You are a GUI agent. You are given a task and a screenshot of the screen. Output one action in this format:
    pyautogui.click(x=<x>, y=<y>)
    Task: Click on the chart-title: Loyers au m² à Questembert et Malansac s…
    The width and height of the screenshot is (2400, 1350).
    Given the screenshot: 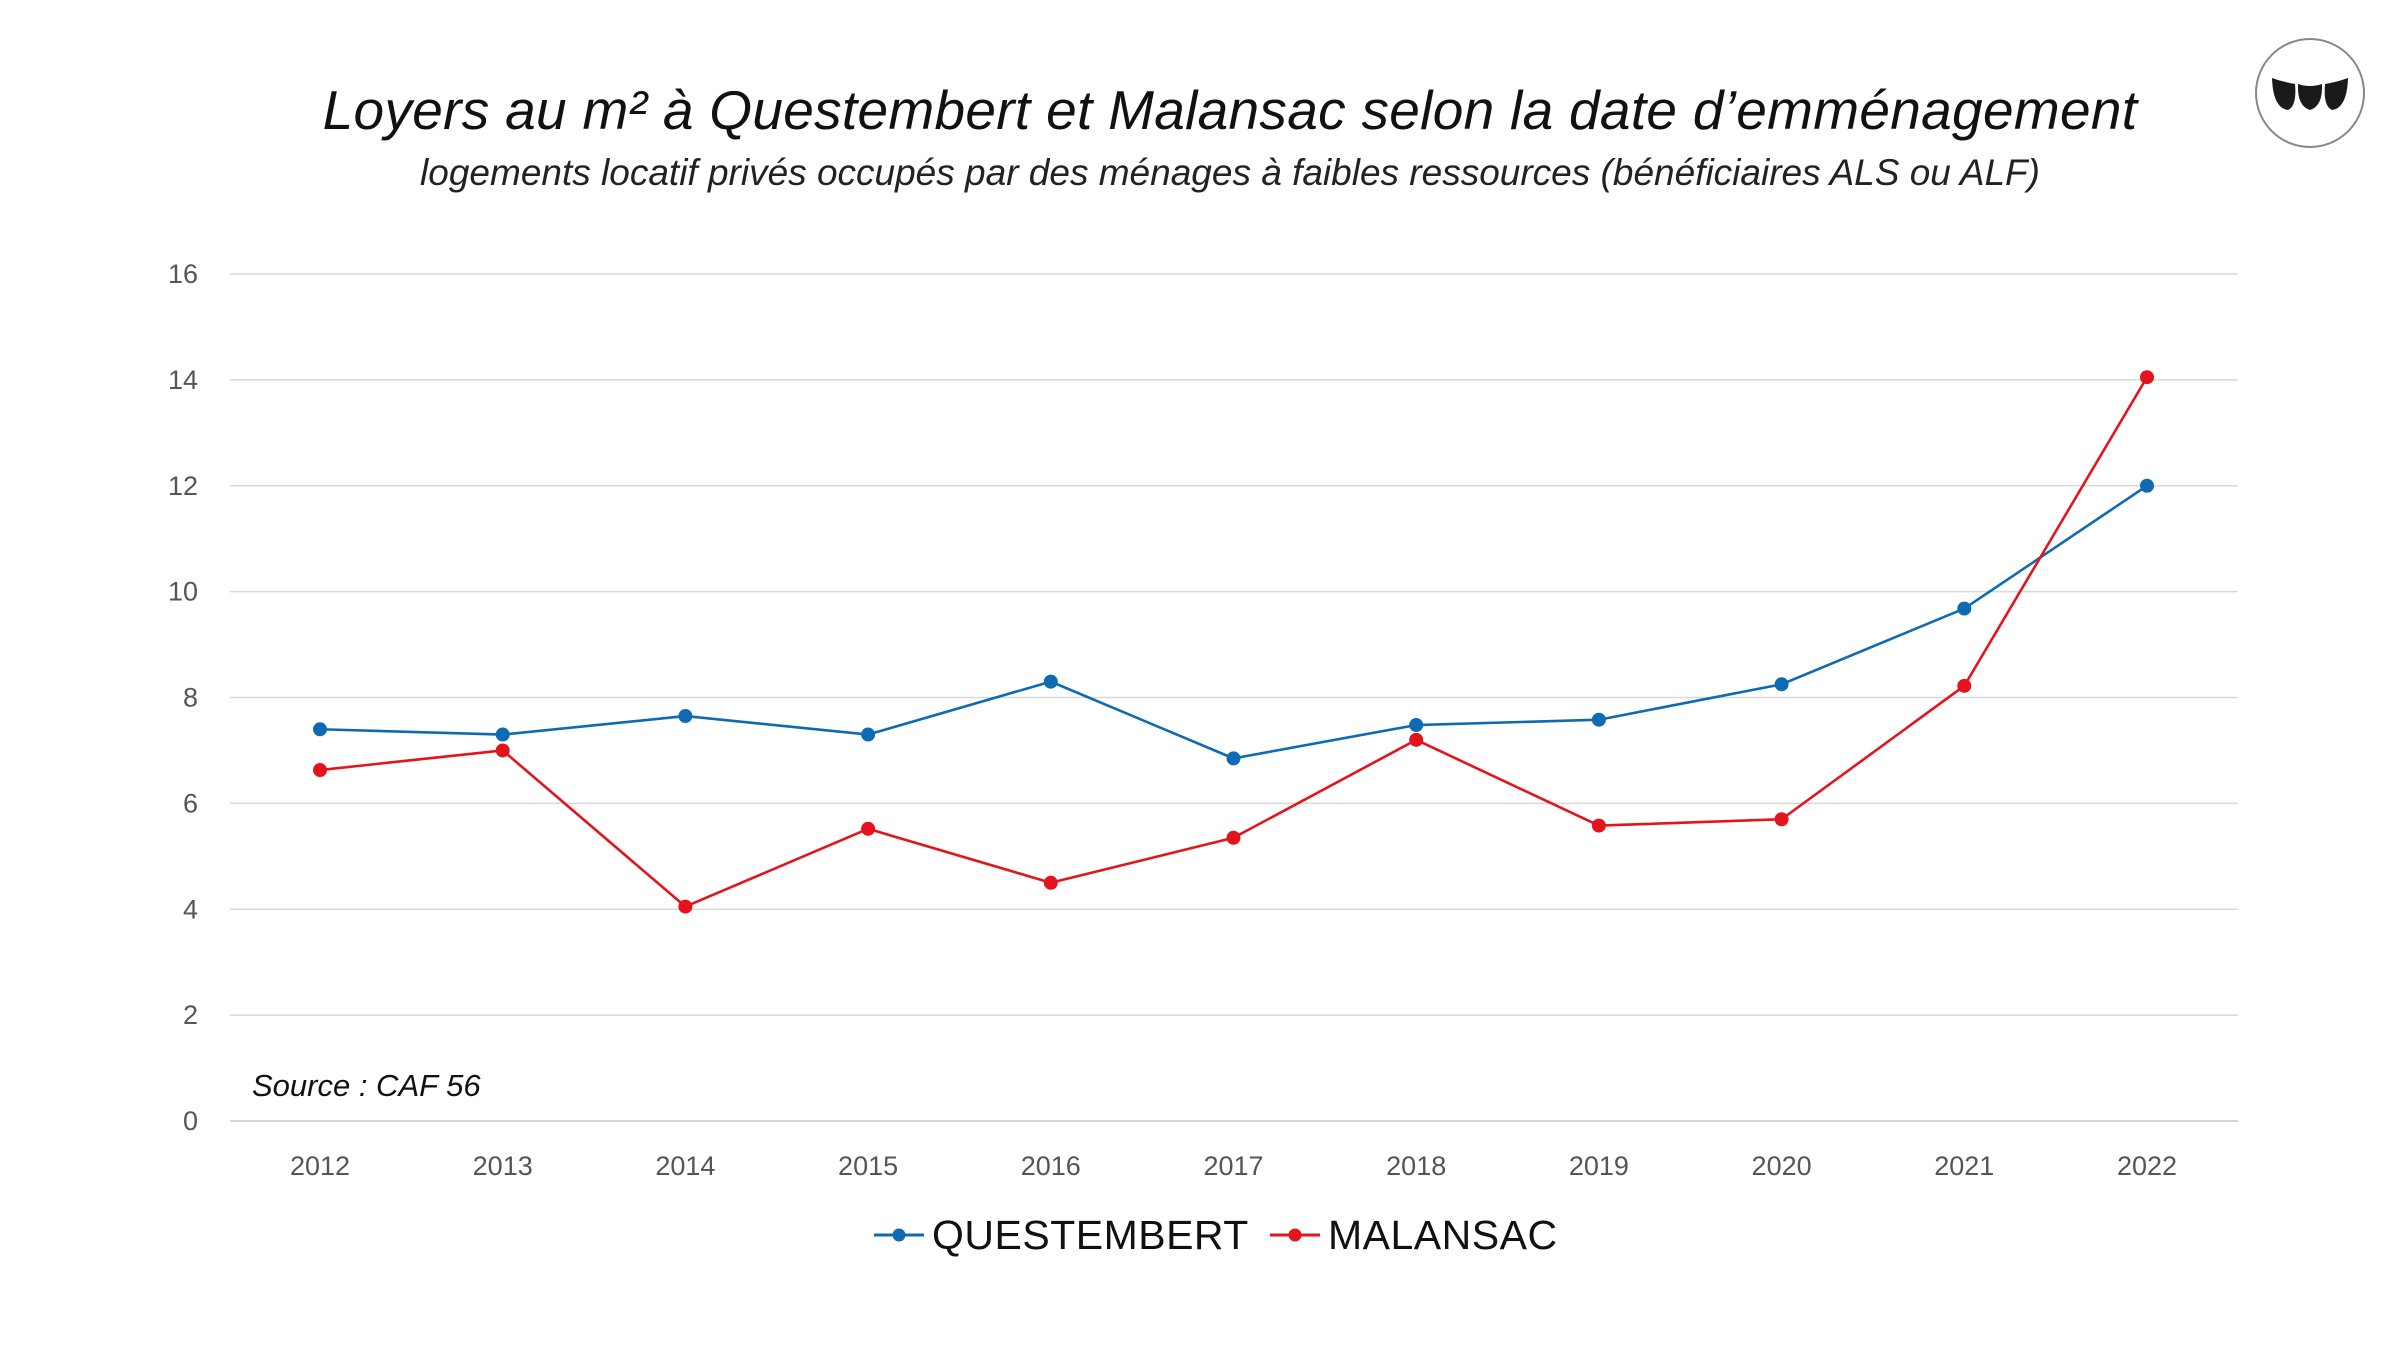 What is the action you would take?
    pyautogui.click(x=1230, y=110)
    